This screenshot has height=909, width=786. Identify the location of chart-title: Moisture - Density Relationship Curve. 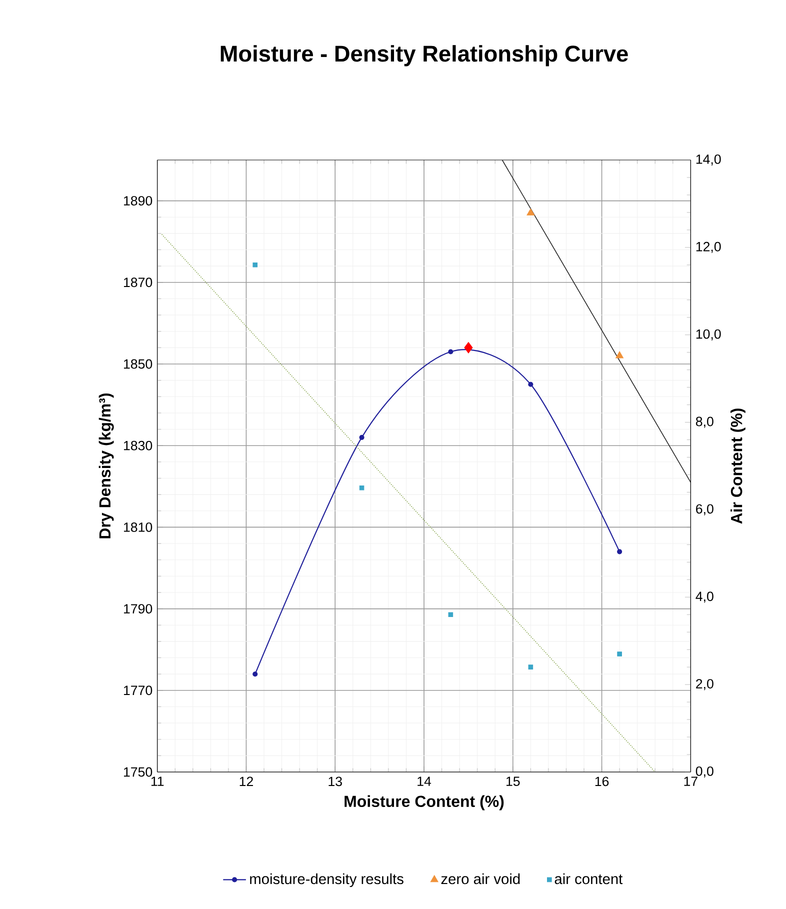
(424, 55).